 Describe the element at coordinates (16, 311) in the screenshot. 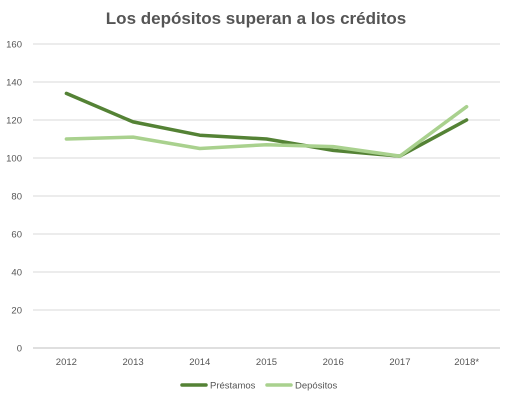

I see `y-tick-label: 20` at that location.